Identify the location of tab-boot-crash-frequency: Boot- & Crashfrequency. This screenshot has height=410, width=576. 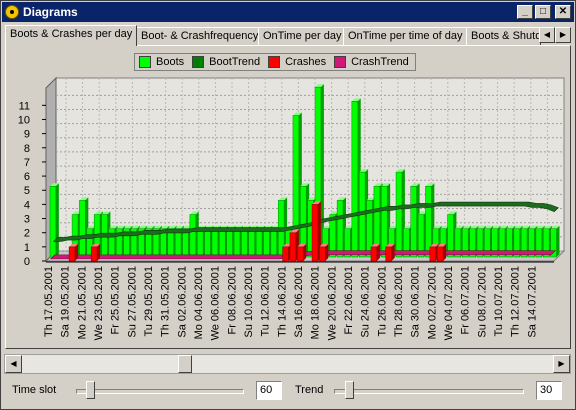
(197, 36).